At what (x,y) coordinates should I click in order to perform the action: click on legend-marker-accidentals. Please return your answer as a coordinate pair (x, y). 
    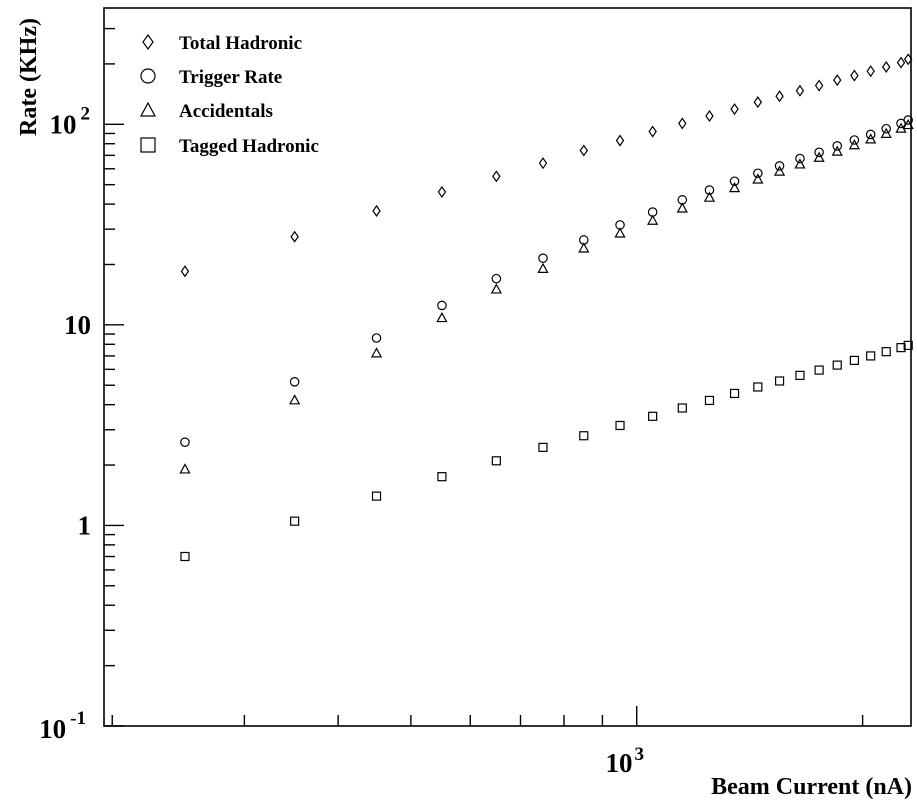
    Looking at the image, I should click on (148, 109).